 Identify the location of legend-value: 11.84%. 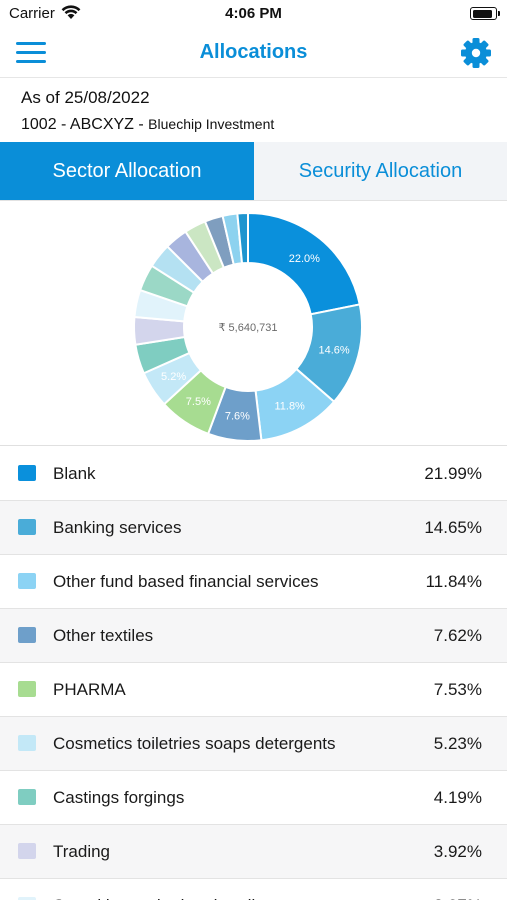
(453, 581).